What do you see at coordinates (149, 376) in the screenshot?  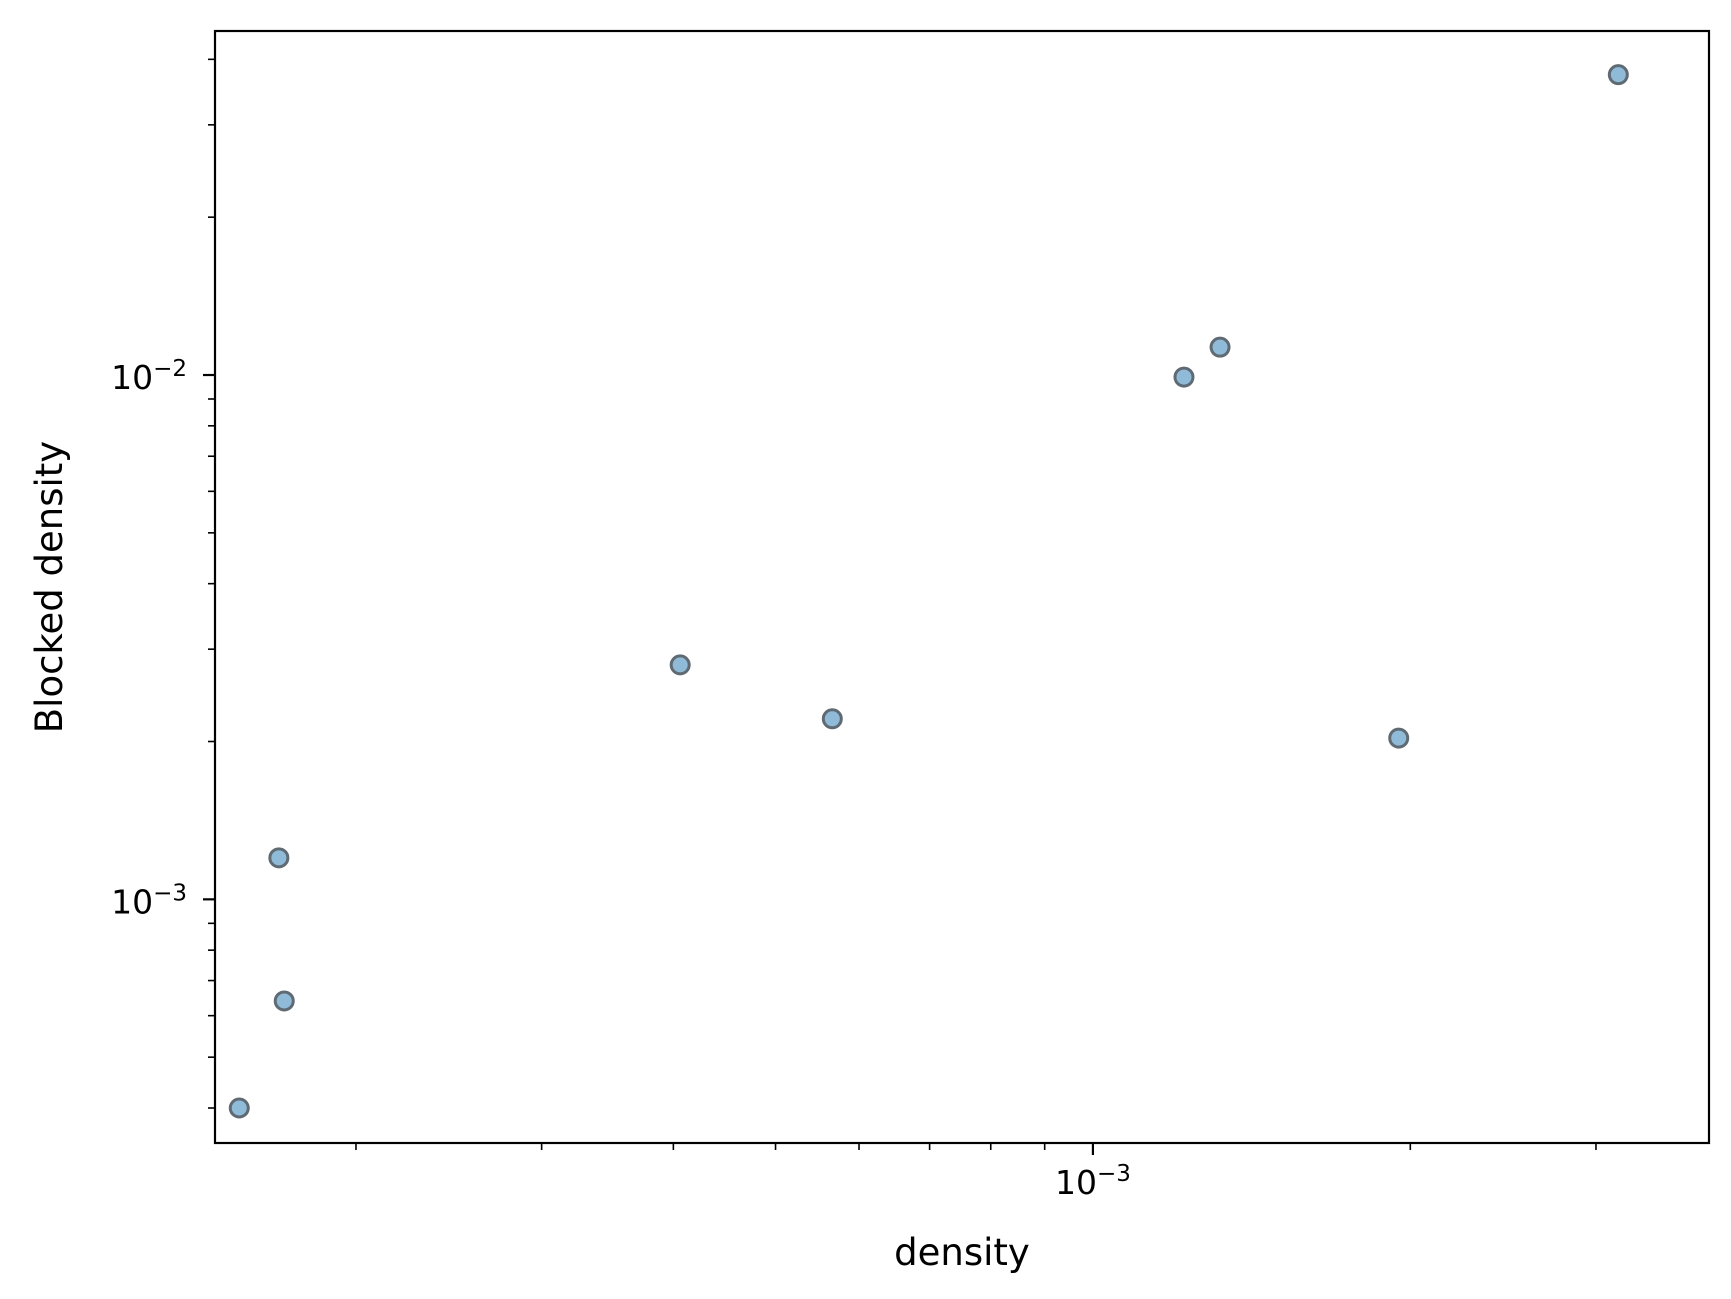 I see `y-tick-label: 10⁻²` at bounding box center [149, 376].